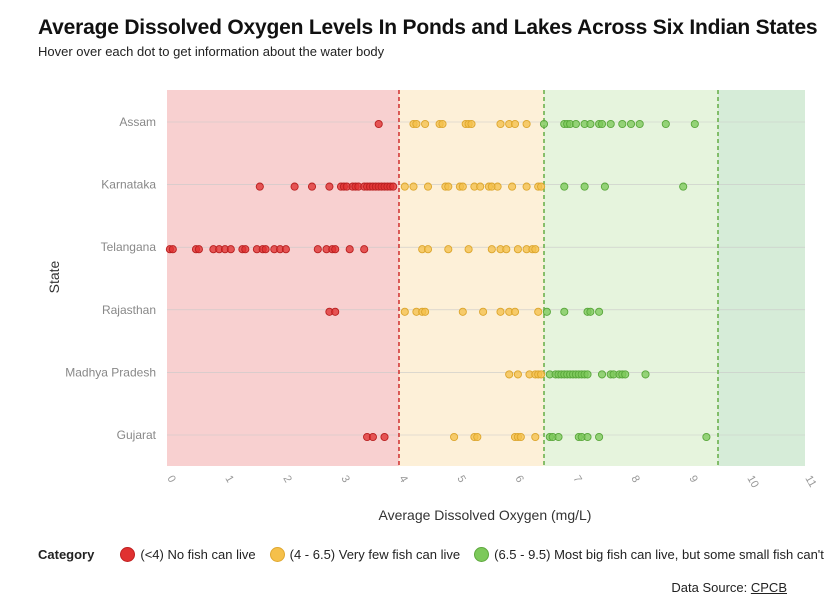 This screenshot has width=827, height=606. I want to click on data-point: Rajasthan: 4.1, so click(404, 311).